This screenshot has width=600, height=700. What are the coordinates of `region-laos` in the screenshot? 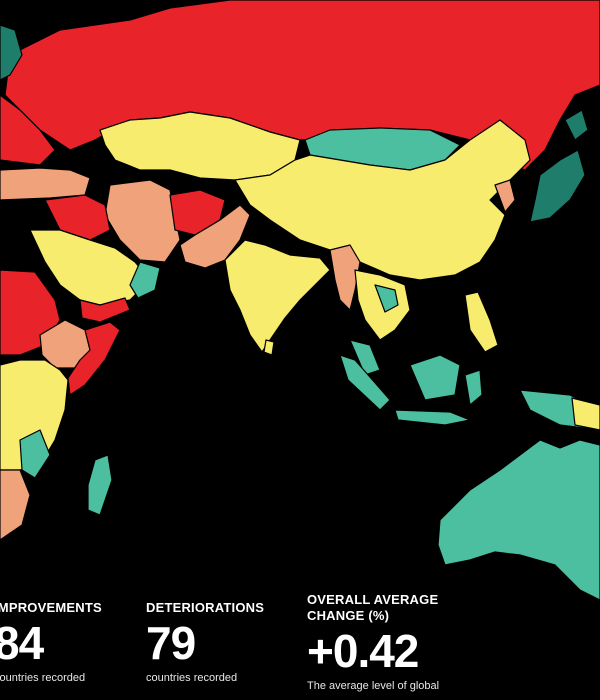 It's located at (386, 298).